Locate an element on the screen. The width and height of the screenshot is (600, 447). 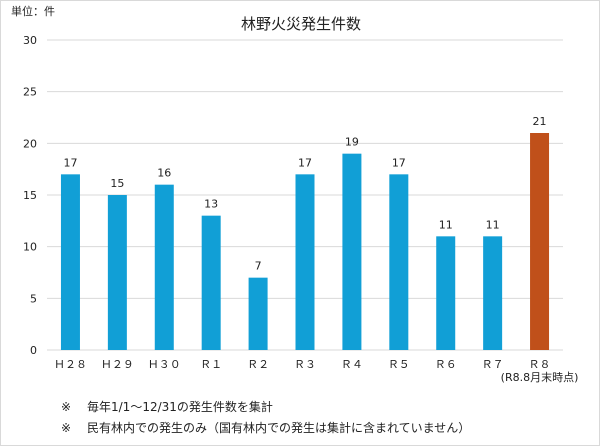
x-axis-ticks: Ｈ２８ Ｈ２９ Ｈ３０ Ｒ１ Ｒ２ Ｒ３ Ｒ４ Ｒ５ Ｒ６ Ｒ７ Ｒ８(R8.8月末時点) is located at coordinates (316, 371).